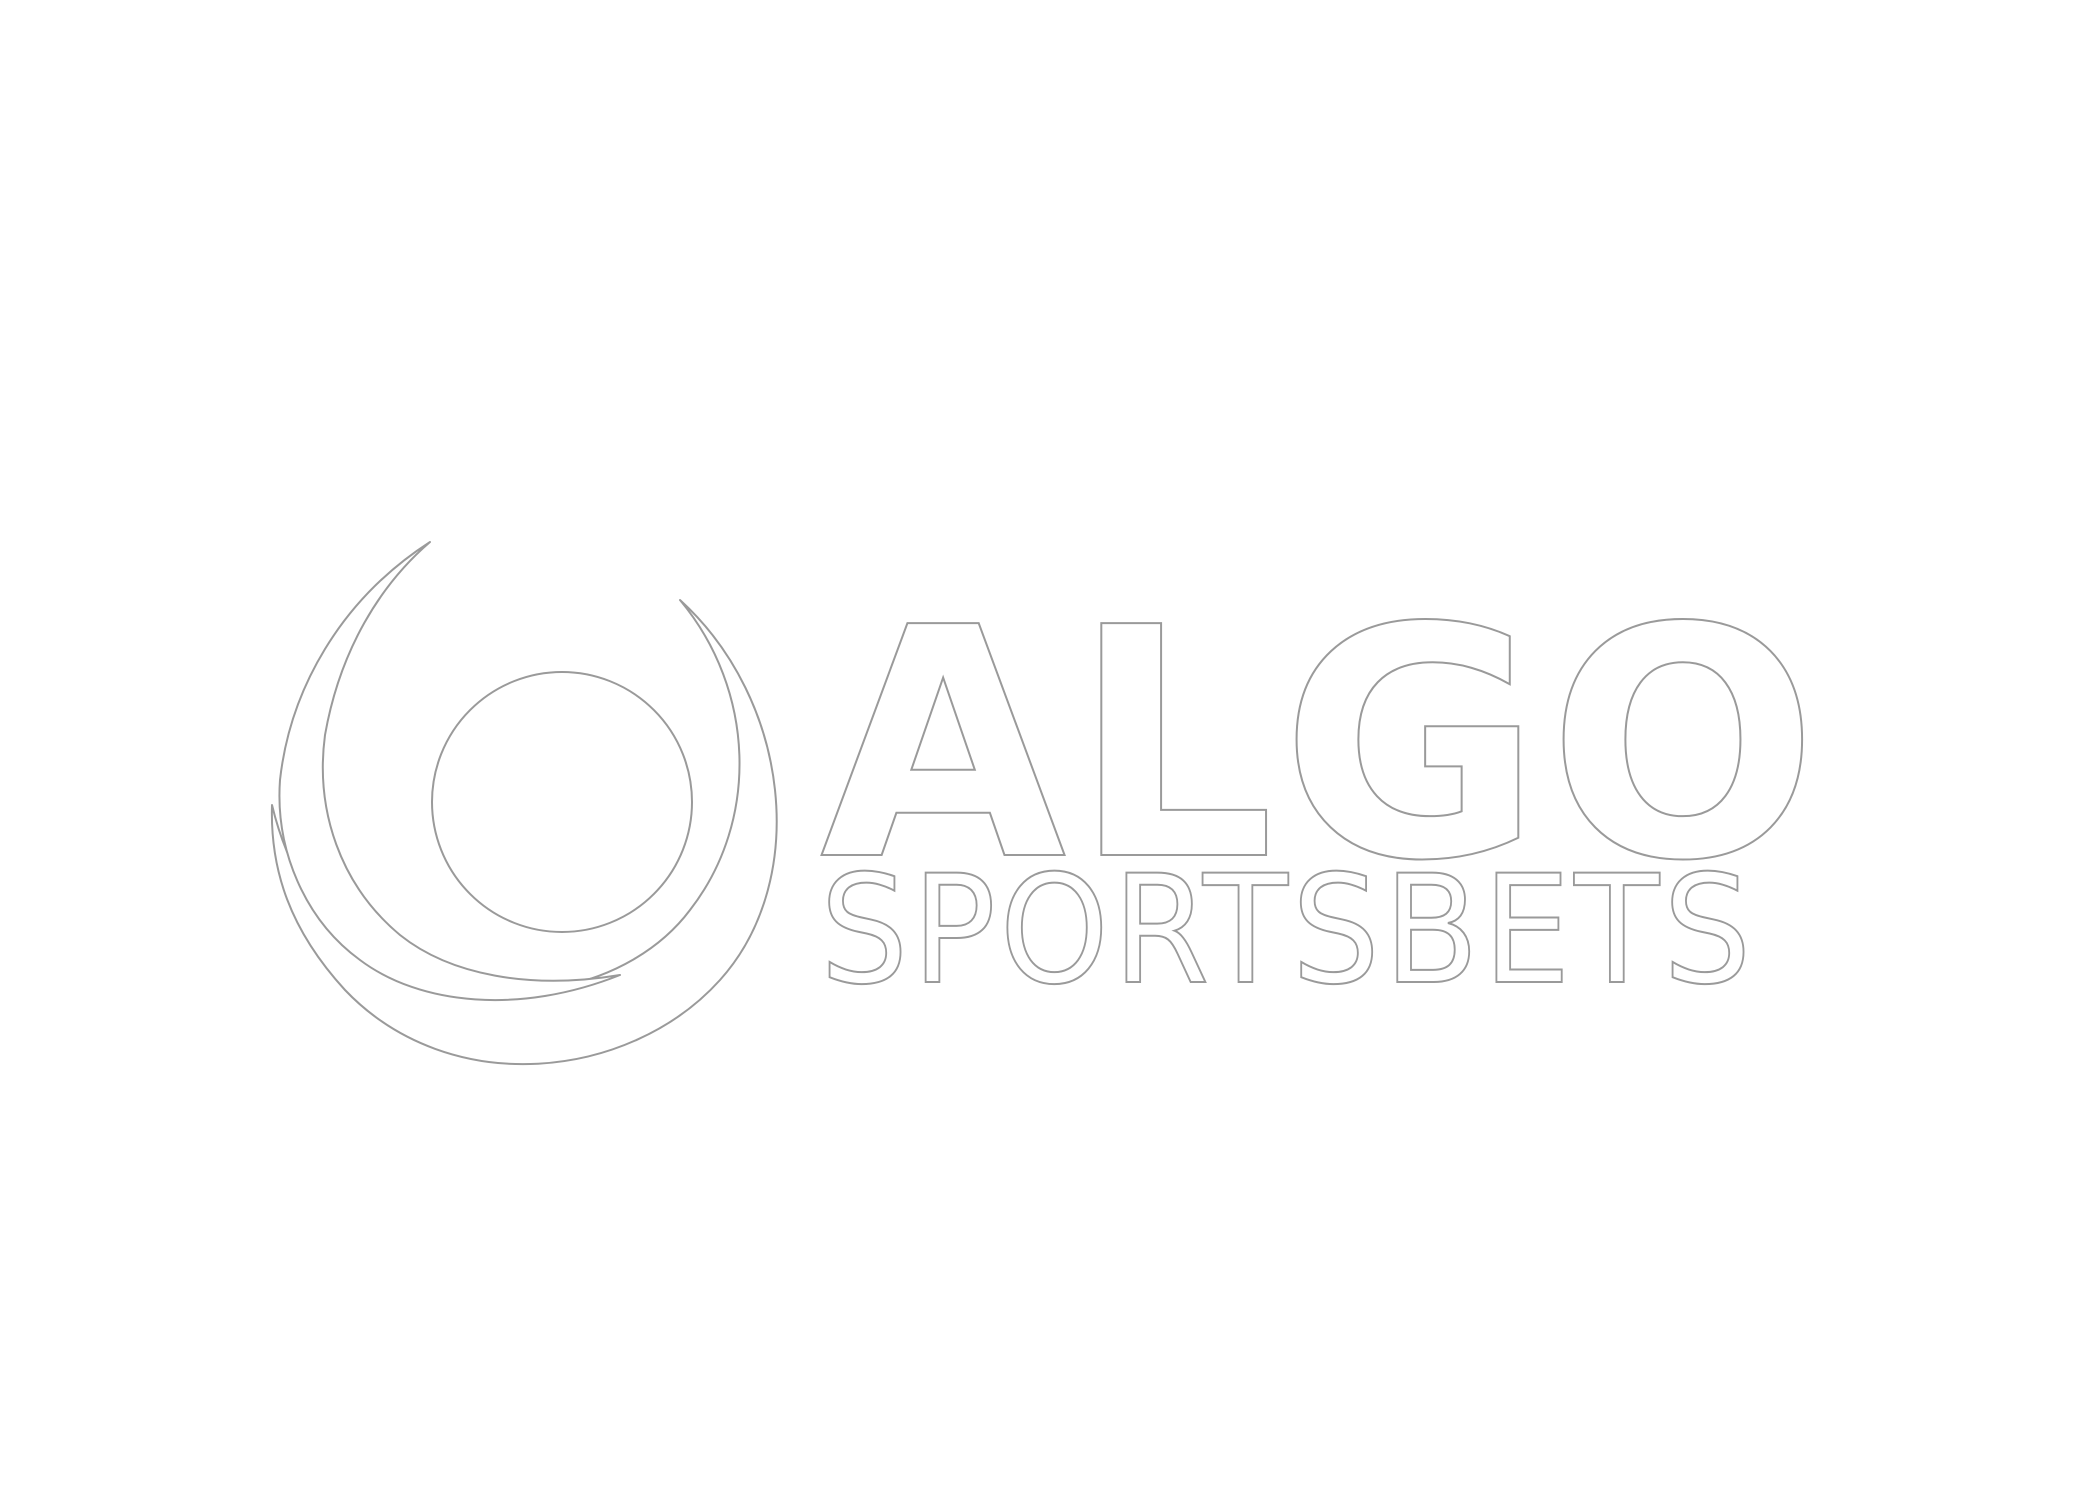 The width and height of the screenshot is (2100, 1500). I want to click on swirl-ball-icon, so click(530, 800).